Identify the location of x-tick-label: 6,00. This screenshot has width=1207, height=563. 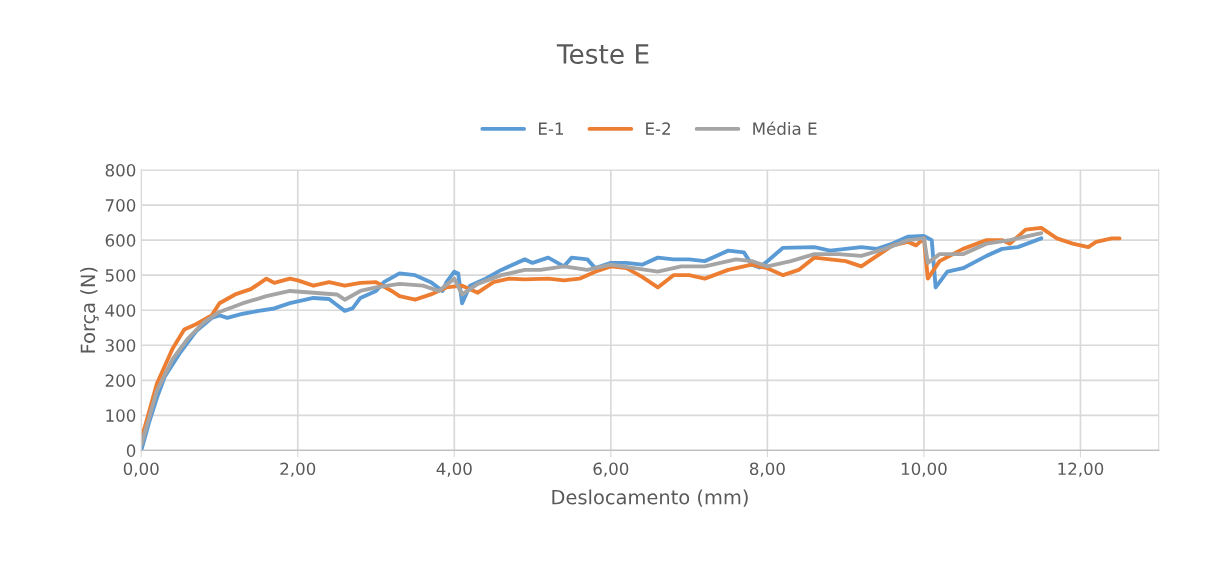
(611, 469).